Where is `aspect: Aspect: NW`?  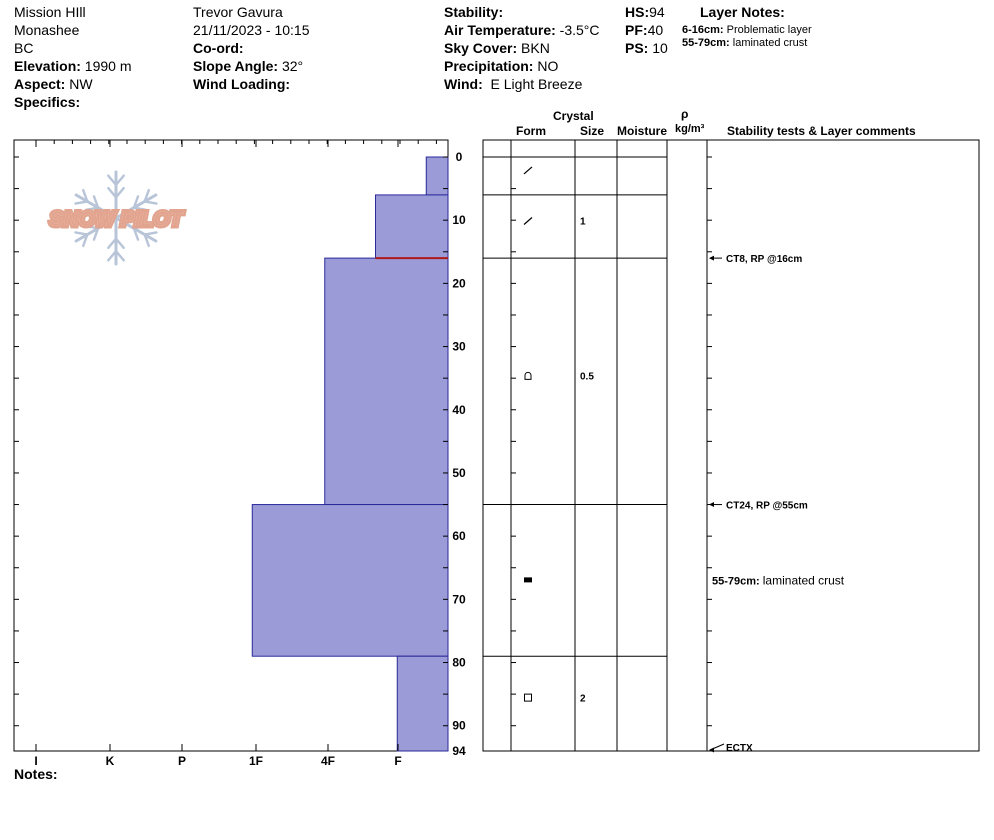
aspect: Aspect: NW is located at coordinates (53, 84).